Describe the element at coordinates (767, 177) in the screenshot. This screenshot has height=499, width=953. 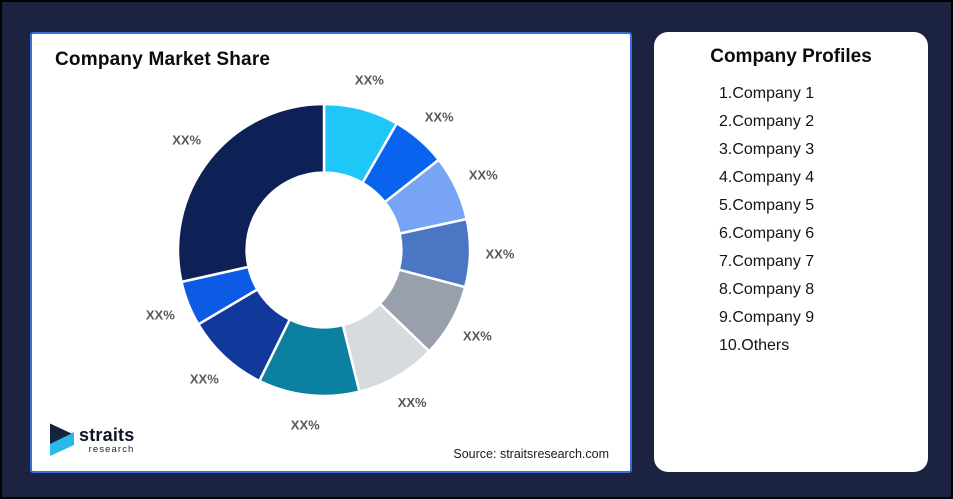
I see `company-list-item: 4.Company 4` at that location.